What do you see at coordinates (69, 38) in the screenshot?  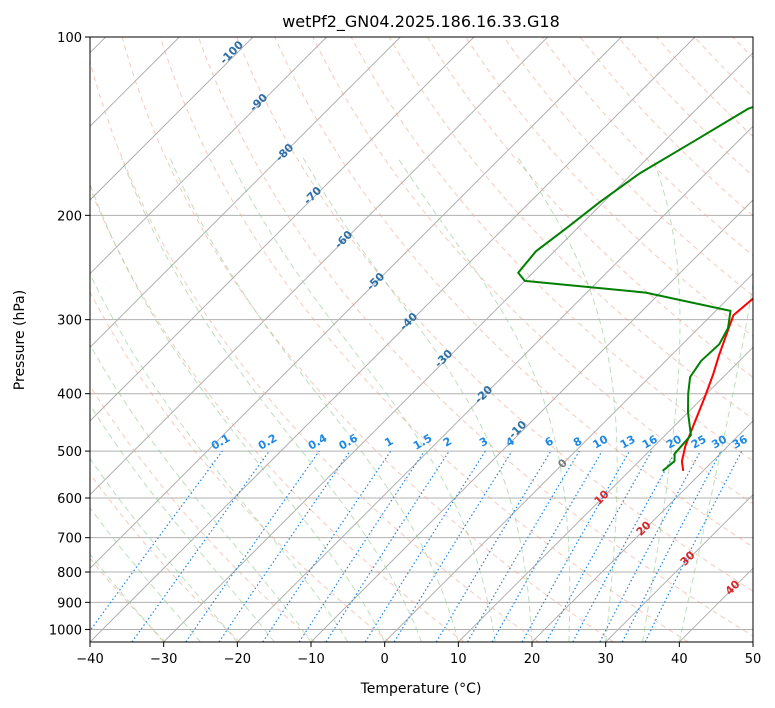 I see `y-tick-label: 100` at bounding box center [69, 38].